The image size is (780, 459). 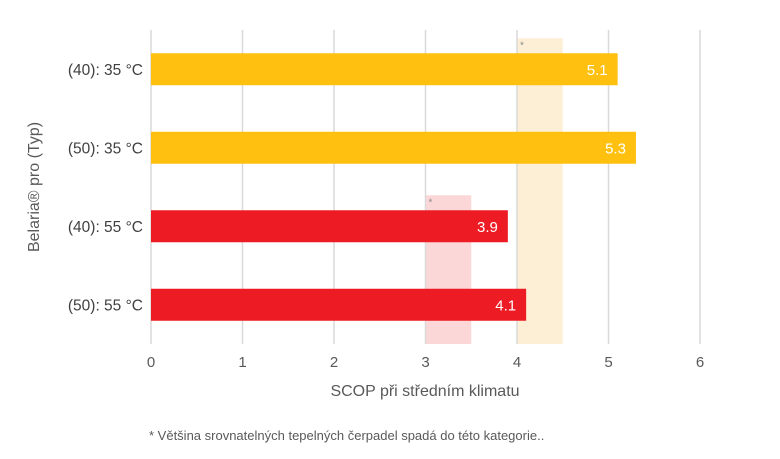 I want to click on x-tick-label: 5, so click(x=608, y=362).